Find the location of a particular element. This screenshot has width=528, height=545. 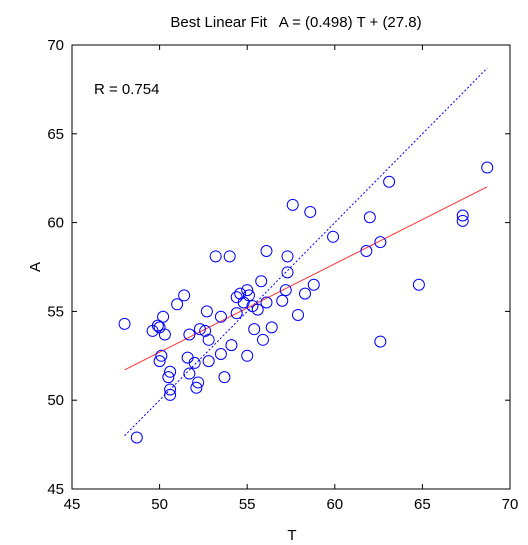

x-axis-label: T is located at coordinates (291, 535).